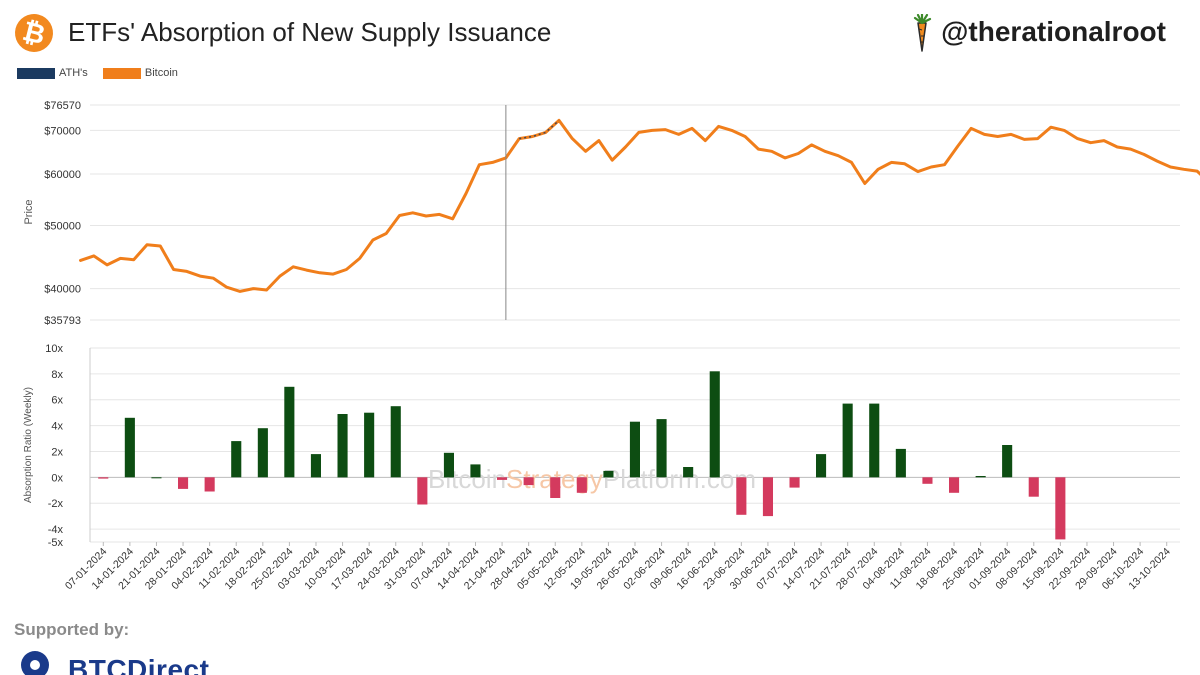 This screenshot has width=1200, height=675. I want to click on price-tick-label: $70000, so click(62, 131).